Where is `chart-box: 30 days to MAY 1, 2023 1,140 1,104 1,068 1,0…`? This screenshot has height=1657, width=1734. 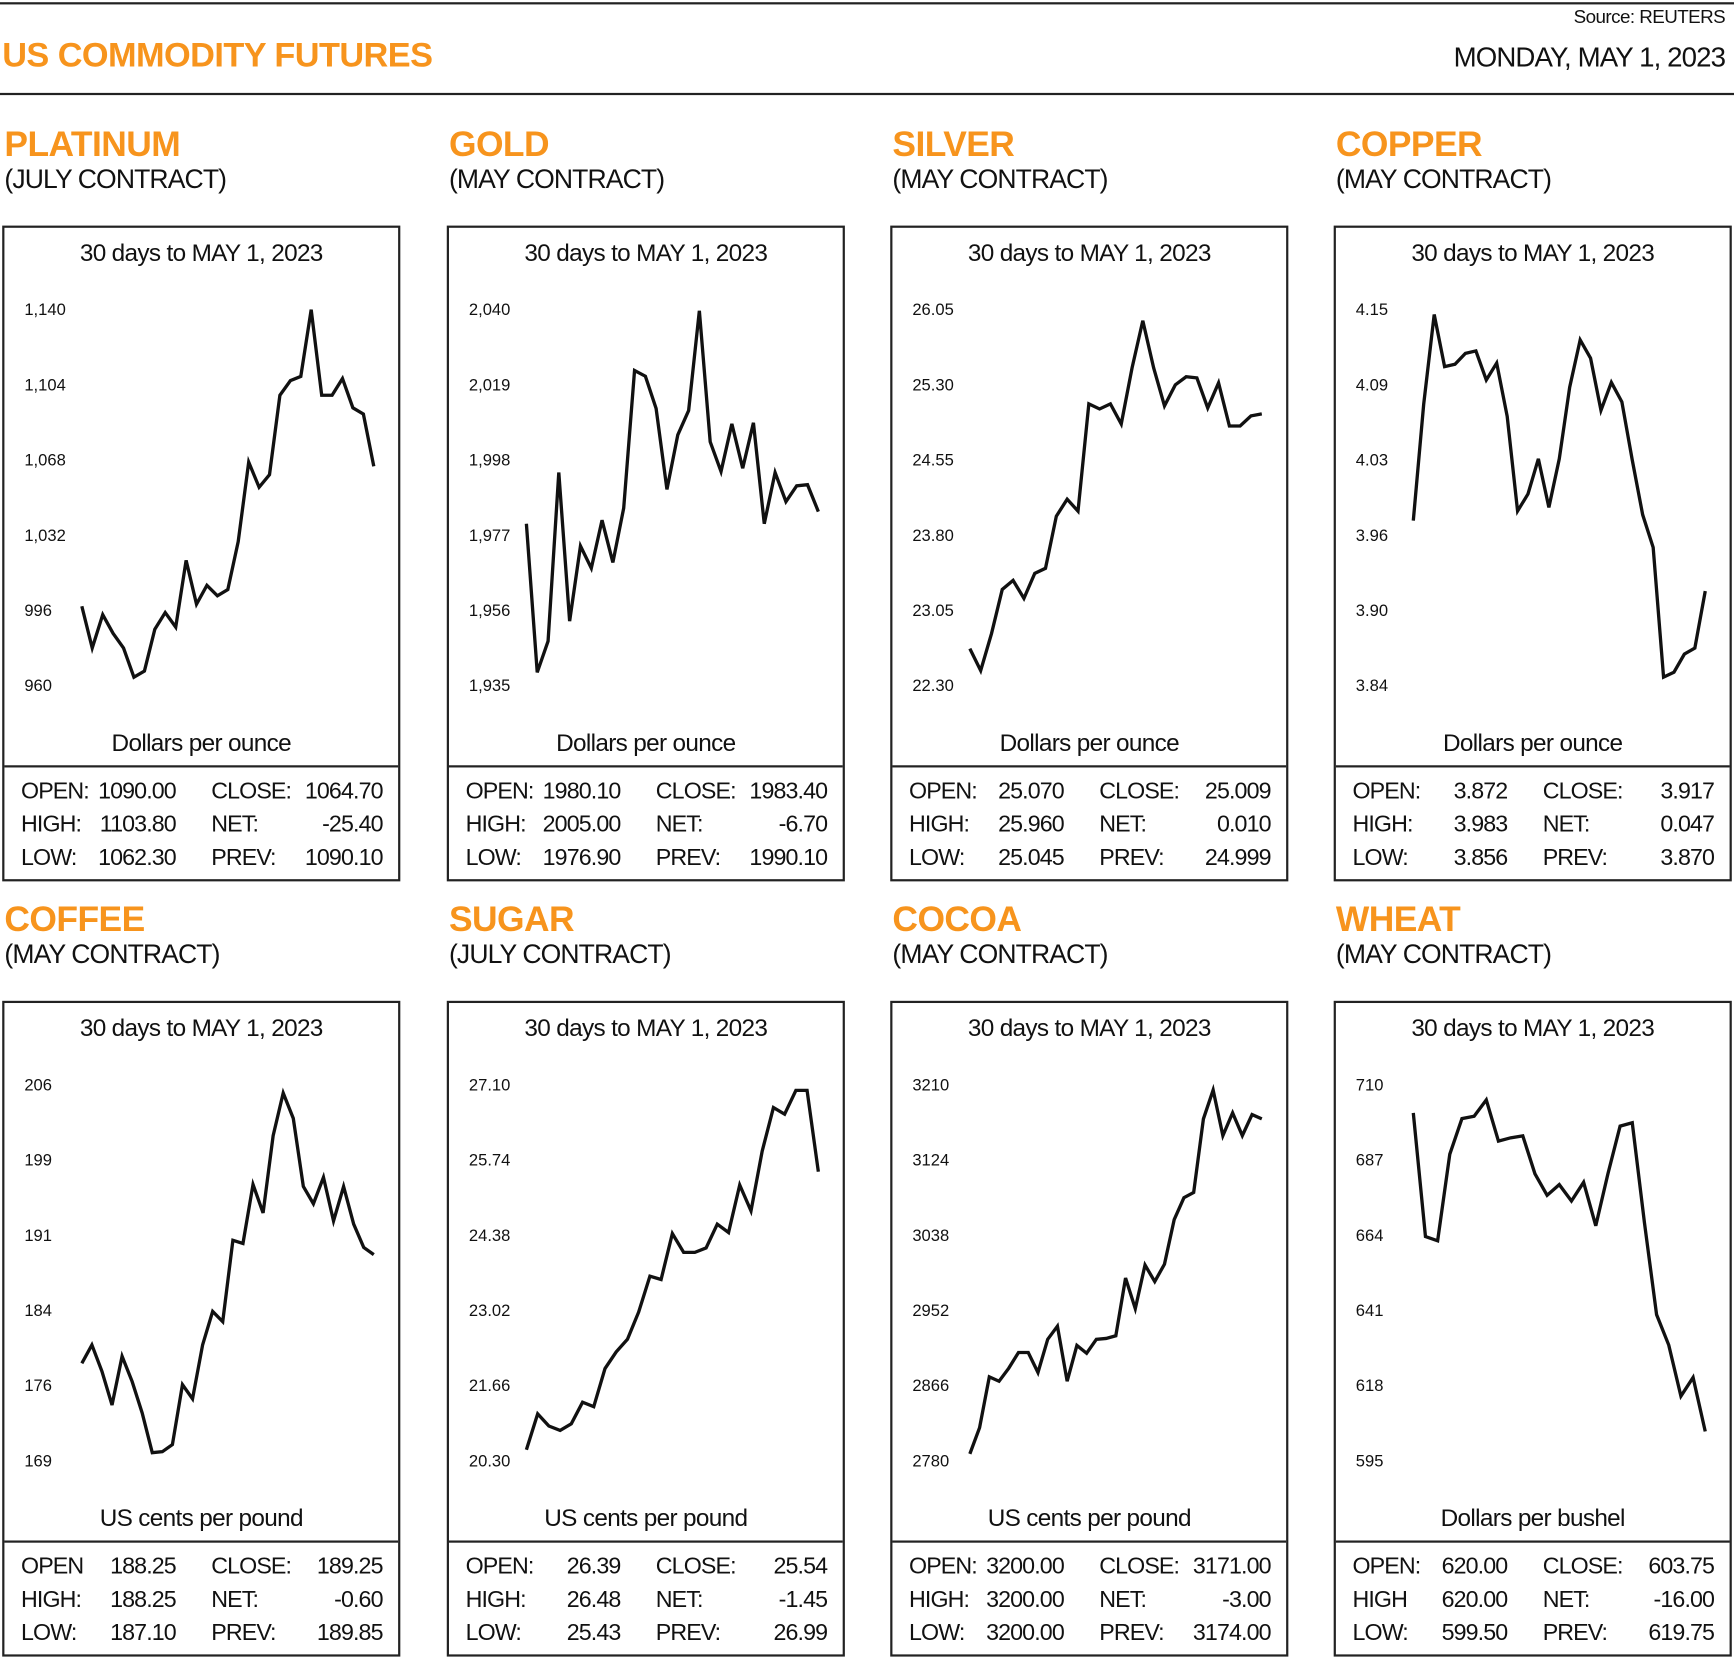
chart-box: 30 days to MAY 1, 2023 1,140 1,104 1,068 1,0… is located at coordinates (201, 553).